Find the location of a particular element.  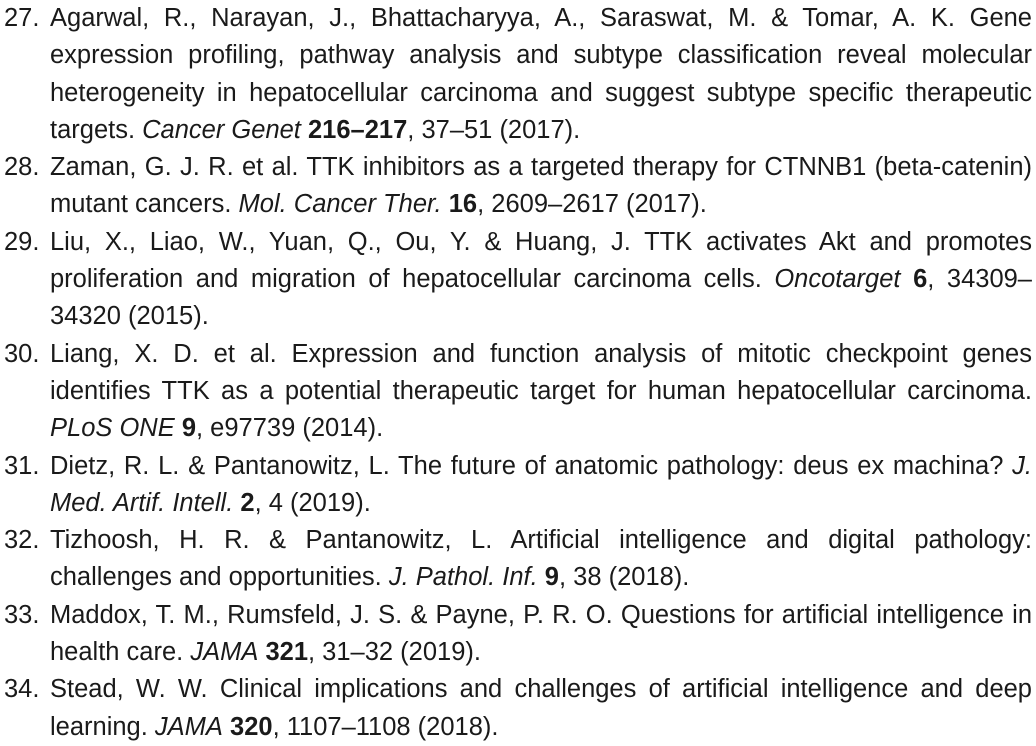

reference-pages-year: , 2609–2617 (2017). is located at coordinates (592, 204).